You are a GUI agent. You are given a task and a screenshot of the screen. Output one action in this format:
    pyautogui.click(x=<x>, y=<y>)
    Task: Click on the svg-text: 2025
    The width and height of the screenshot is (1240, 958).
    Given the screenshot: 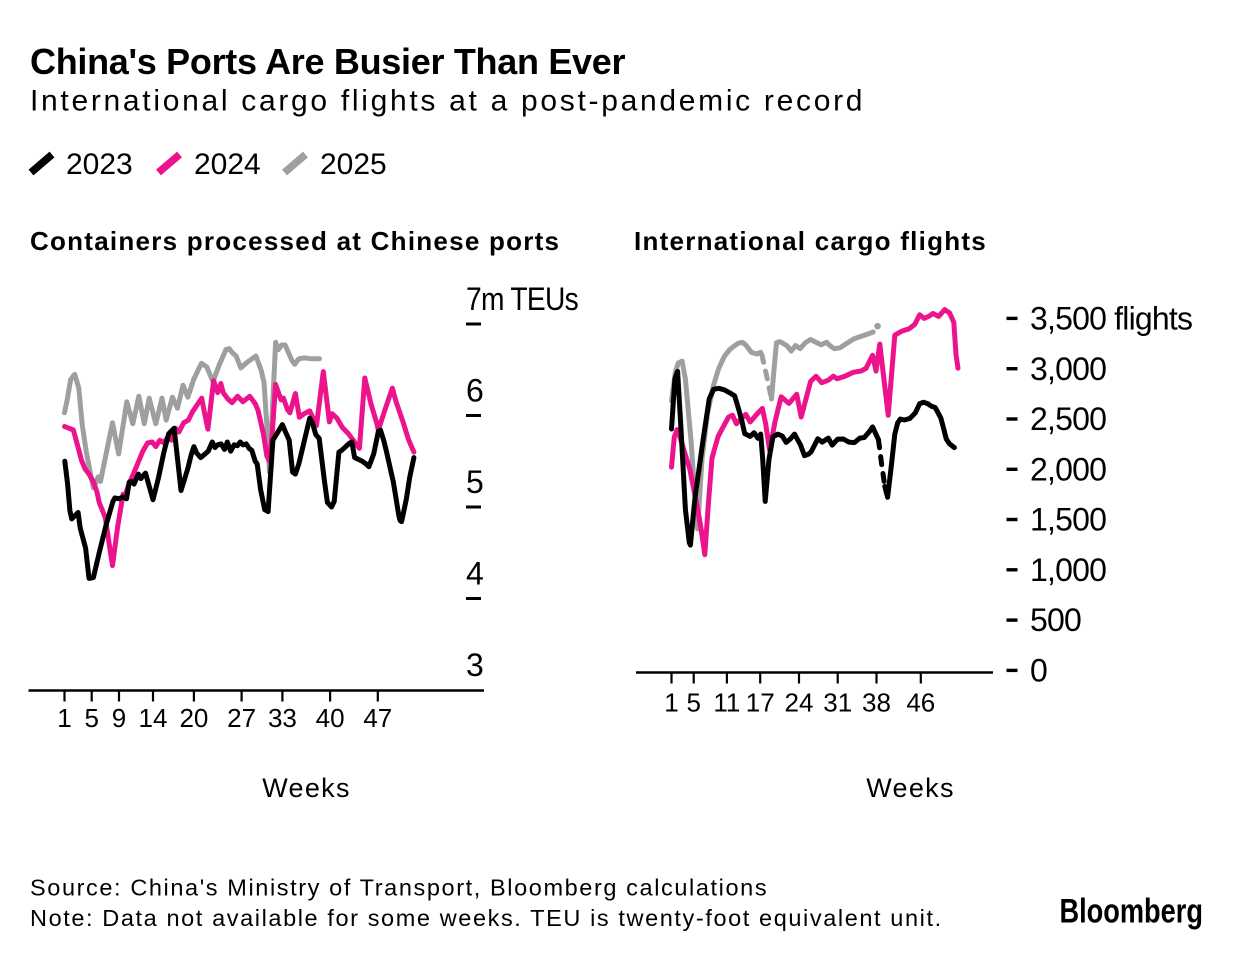 What is the action you would take?
    pyautogui.click(x=353, y=164)
    